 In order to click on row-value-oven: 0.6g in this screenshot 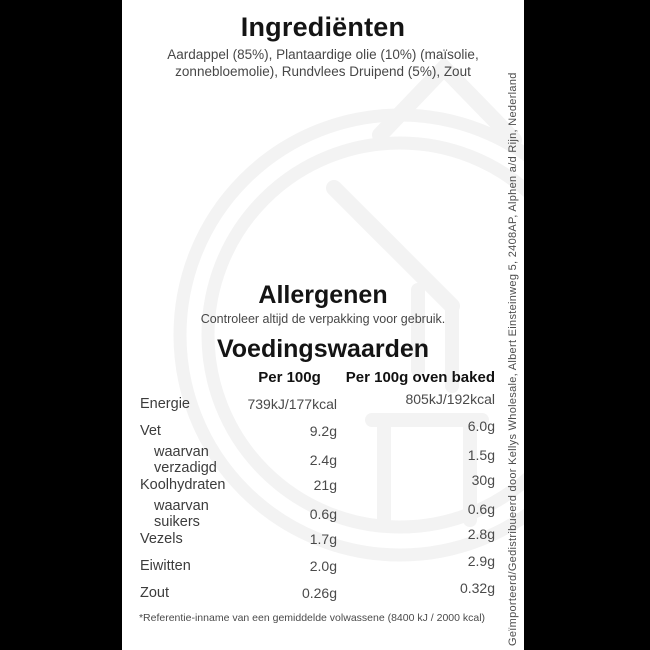, I will do `click(481, 509)`.